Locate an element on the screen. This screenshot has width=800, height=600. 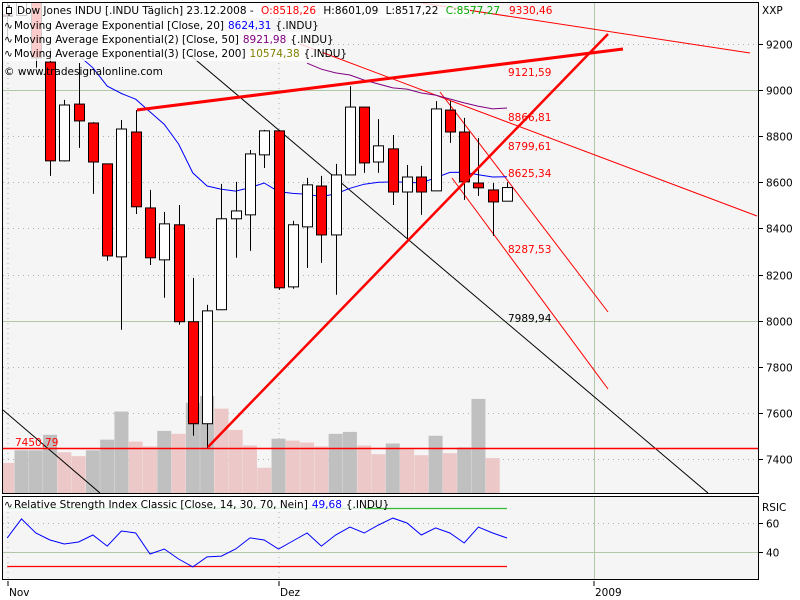
rsi-tick-label: 60 is located at coordinates (772, 525).